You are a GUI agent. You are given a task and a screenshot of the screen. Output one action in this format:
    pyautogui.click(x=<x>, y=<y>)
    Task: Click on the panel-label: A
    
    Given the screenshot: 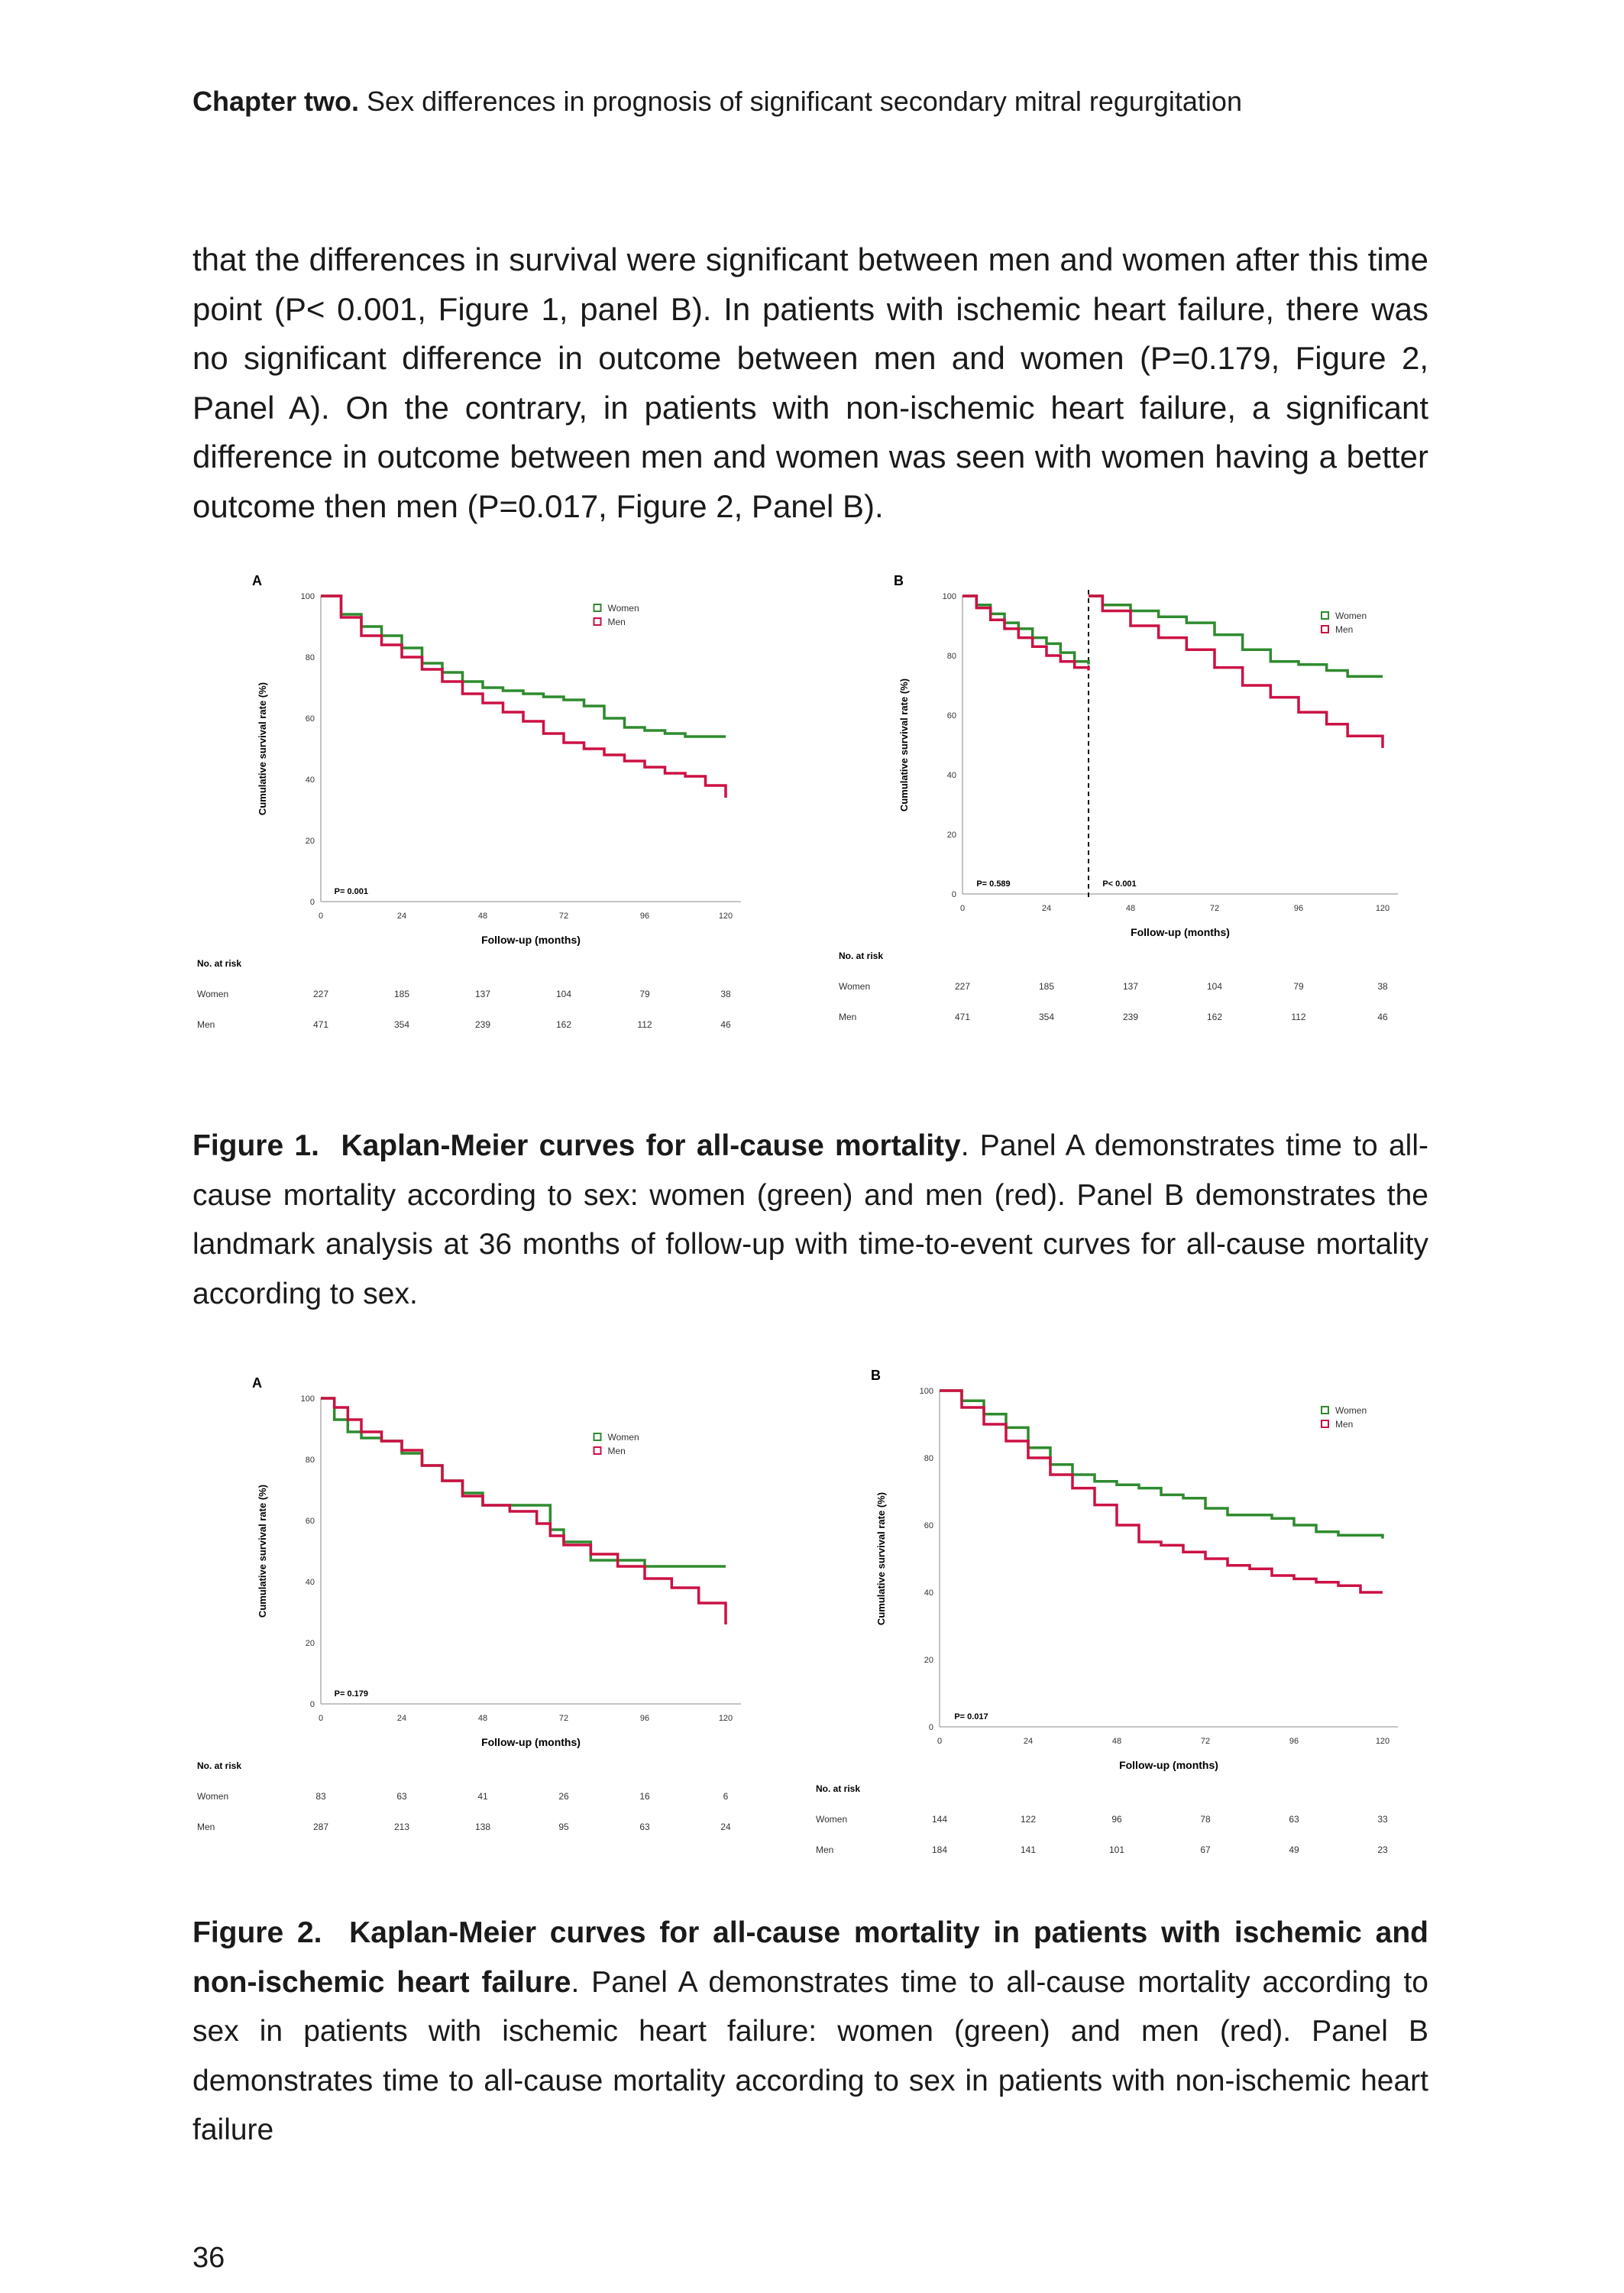 What is the action you would take?
    pyautogui.click(x=257, y=580)
    